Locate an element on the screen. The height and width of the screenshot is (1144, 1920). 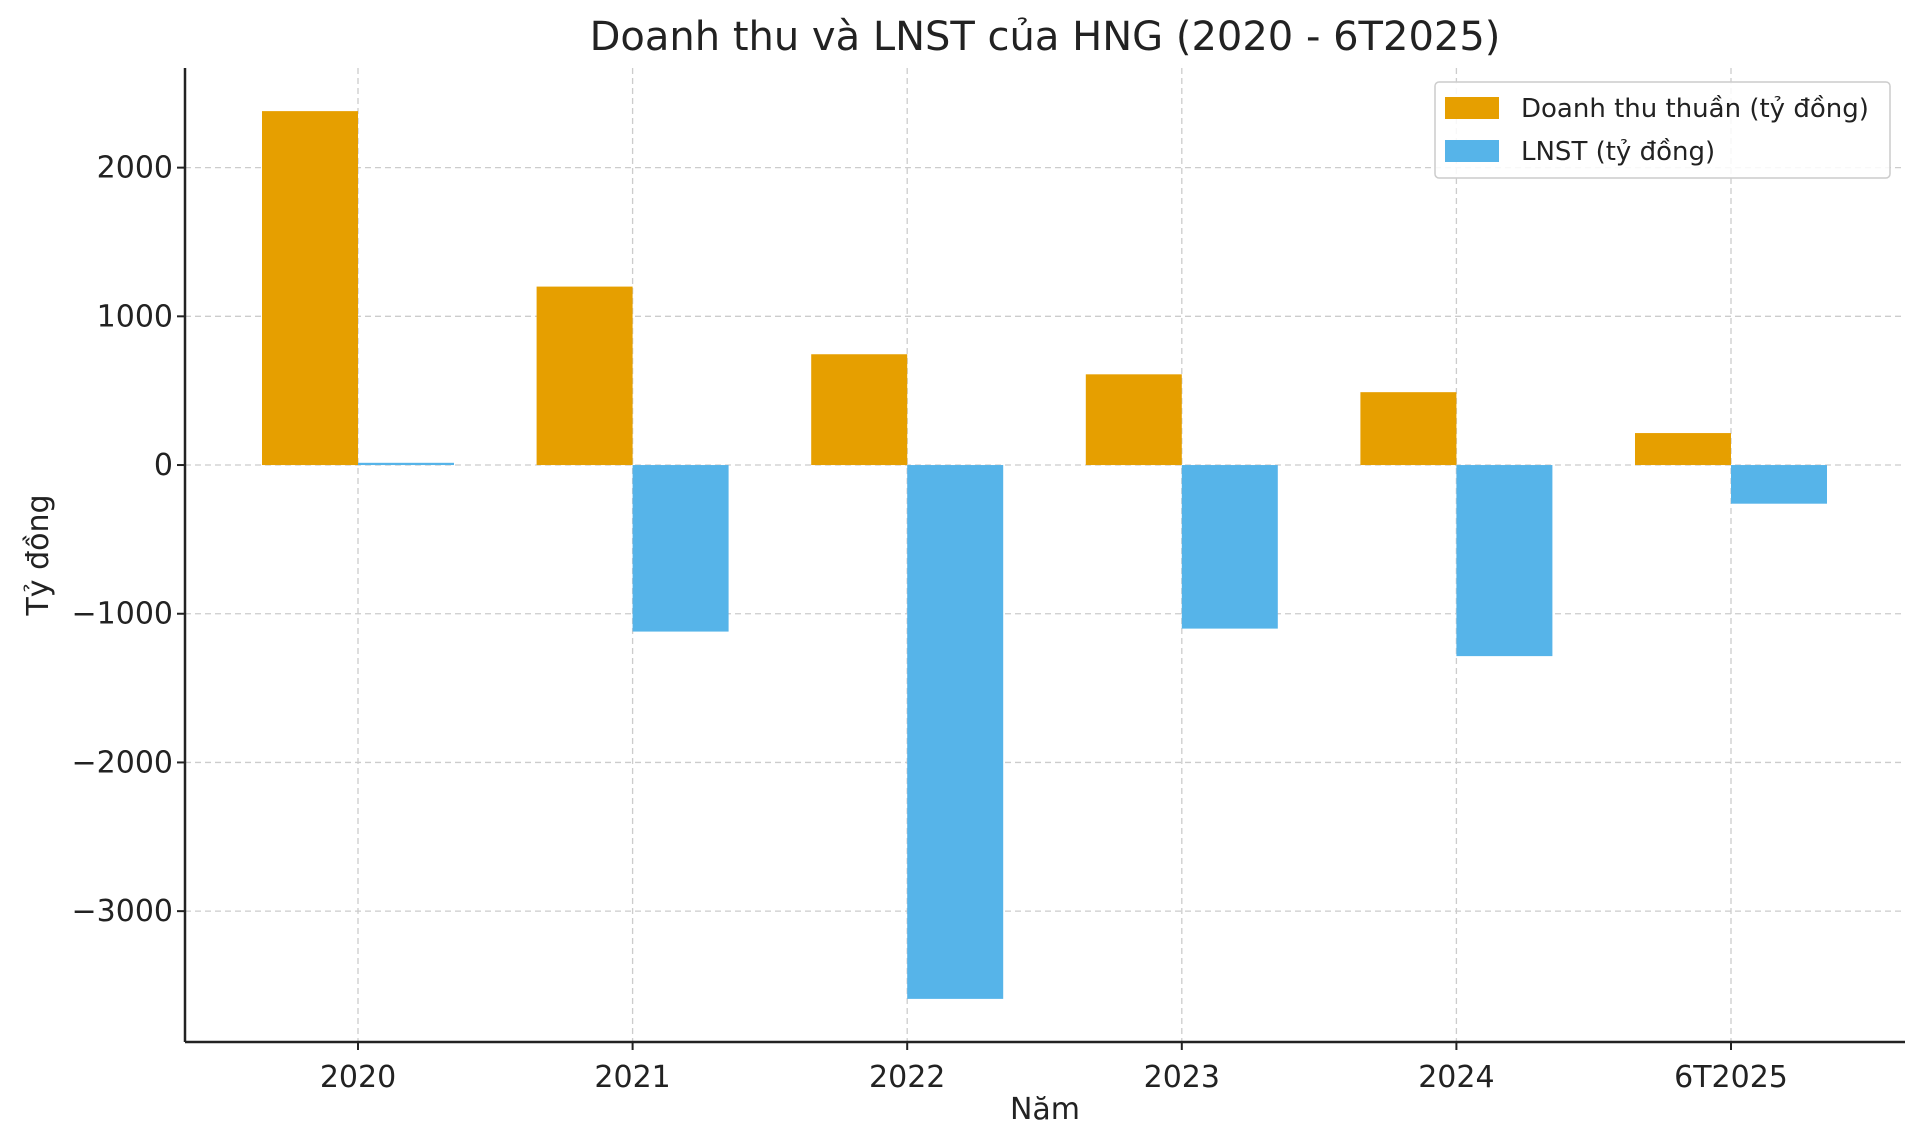
bar-profit-2020 is located at coordinates (406, 464).